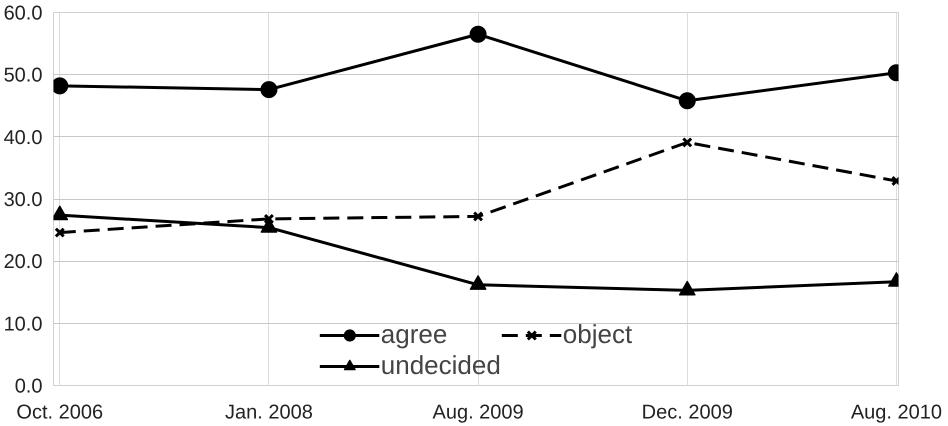 The image size is (948, 426). What do you see at coordinates (23, 324) in the screenshot?
I see `y-tick-label: 10.0` at bounding box center [23, 324].